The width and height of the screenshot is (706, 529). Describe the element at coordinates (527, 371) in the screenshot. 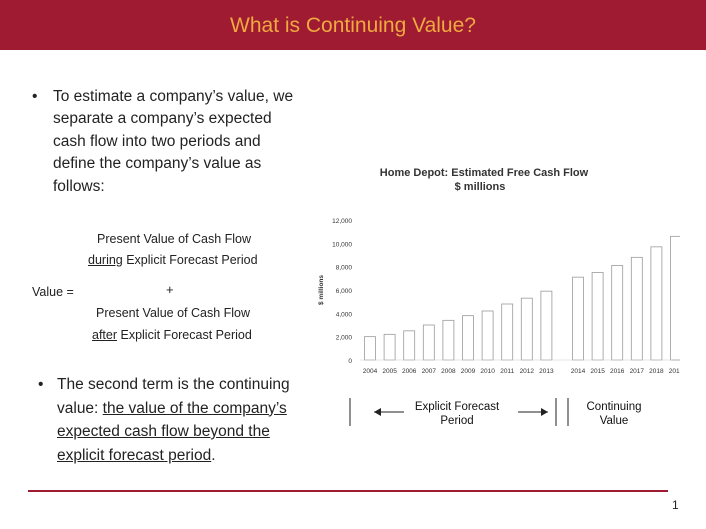

I see `x-tick-label: 2012` at that location.